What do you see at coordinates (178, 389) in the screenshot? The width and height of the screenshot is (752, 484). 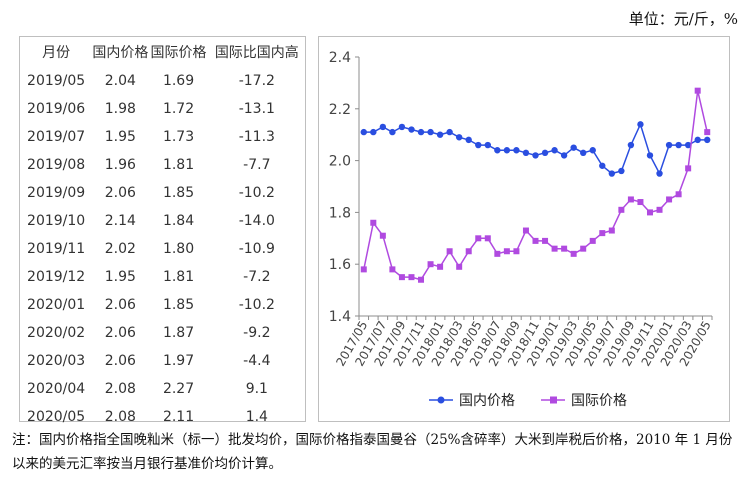 I see `cell-international-price: 2.27` at bounding box center [178, 389].